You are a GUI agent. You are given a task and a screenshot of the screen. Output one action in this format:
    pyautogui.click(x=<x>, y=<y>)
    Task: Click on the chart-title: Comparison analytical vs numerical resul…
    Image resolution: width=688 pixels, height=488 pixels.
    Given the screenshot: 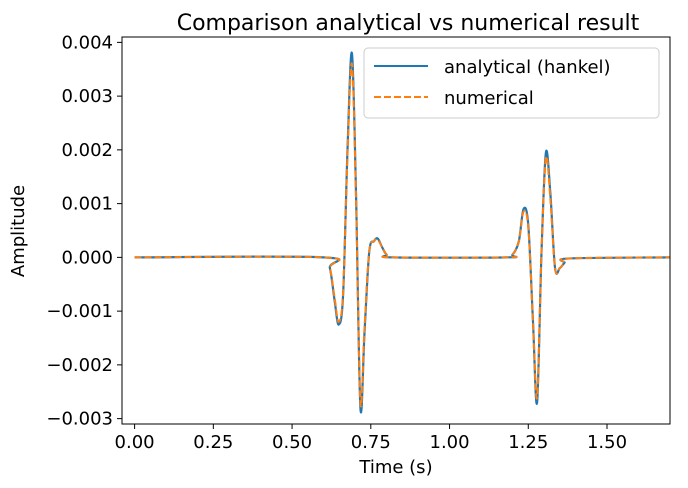 What is the action you would take?
    pyautogui.click(x=408, y=23)
    